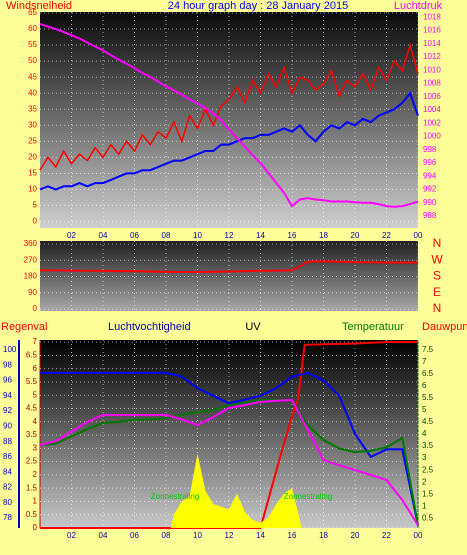  I want to click on y2-tick-label: 1006, so click(432, 96).